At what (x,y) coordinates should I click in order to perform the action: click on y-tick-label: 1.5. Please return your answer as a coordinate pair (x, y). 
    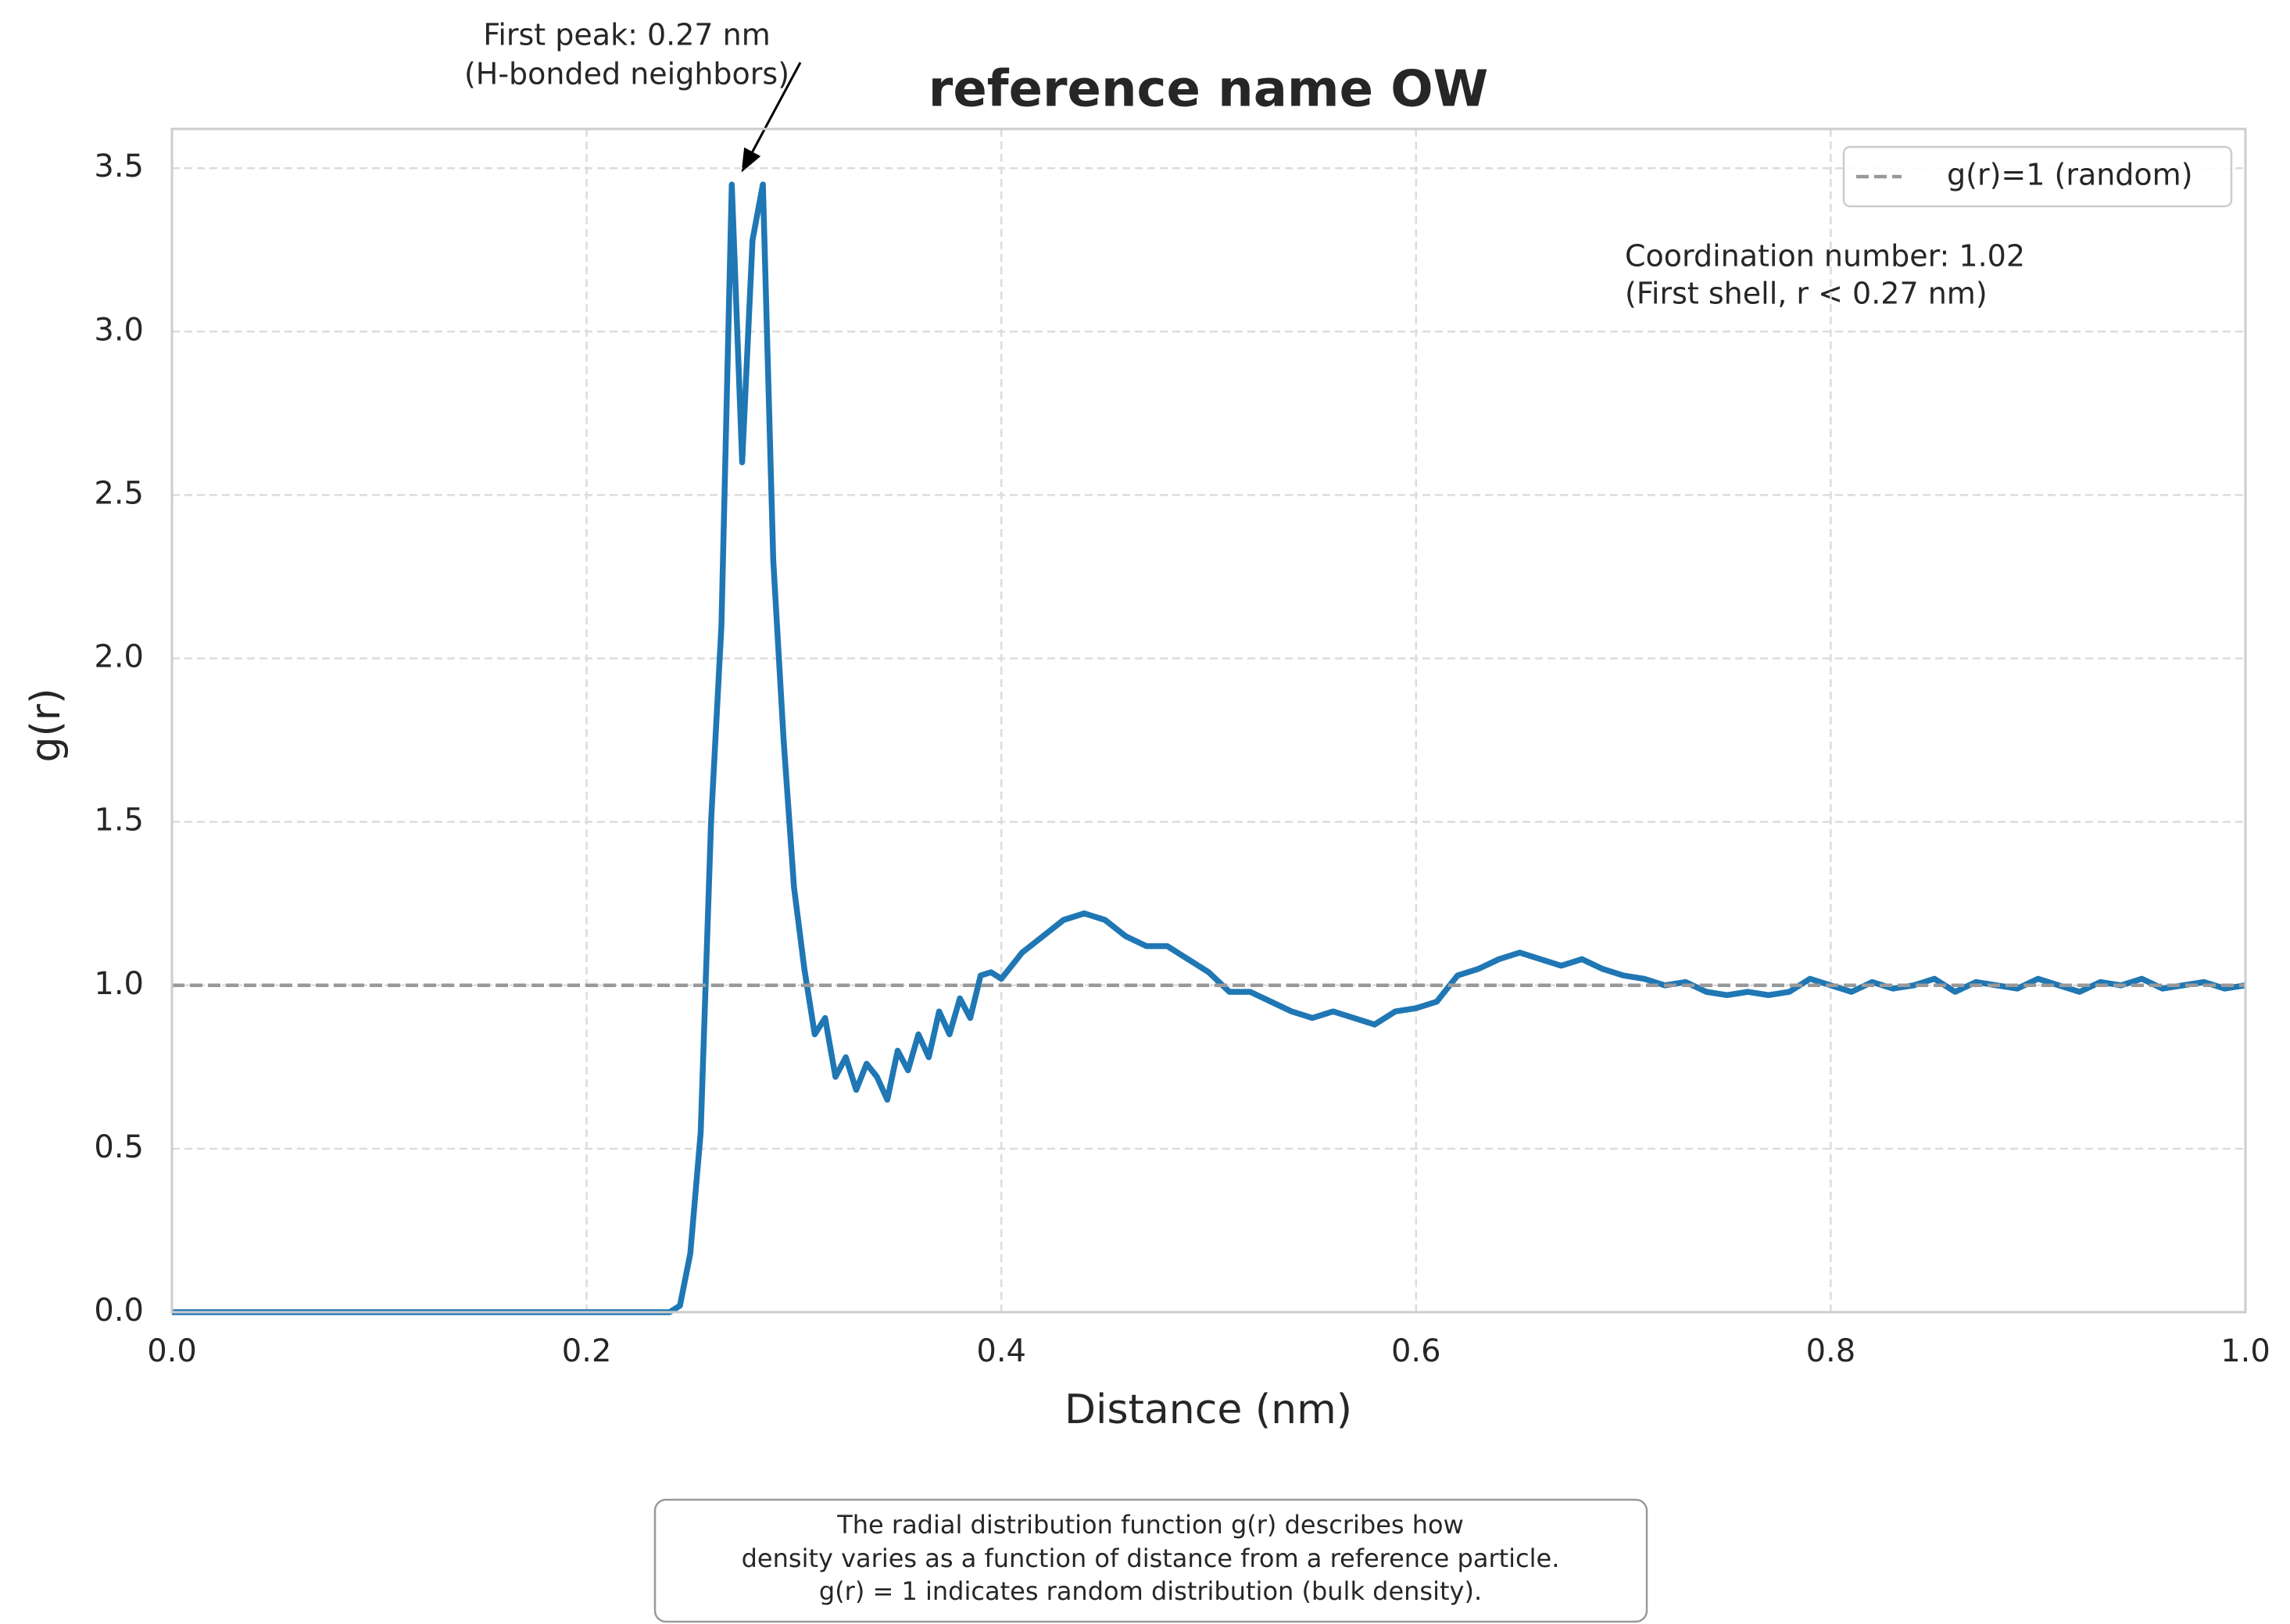
    Looking at the image, I should click on (119, 821).